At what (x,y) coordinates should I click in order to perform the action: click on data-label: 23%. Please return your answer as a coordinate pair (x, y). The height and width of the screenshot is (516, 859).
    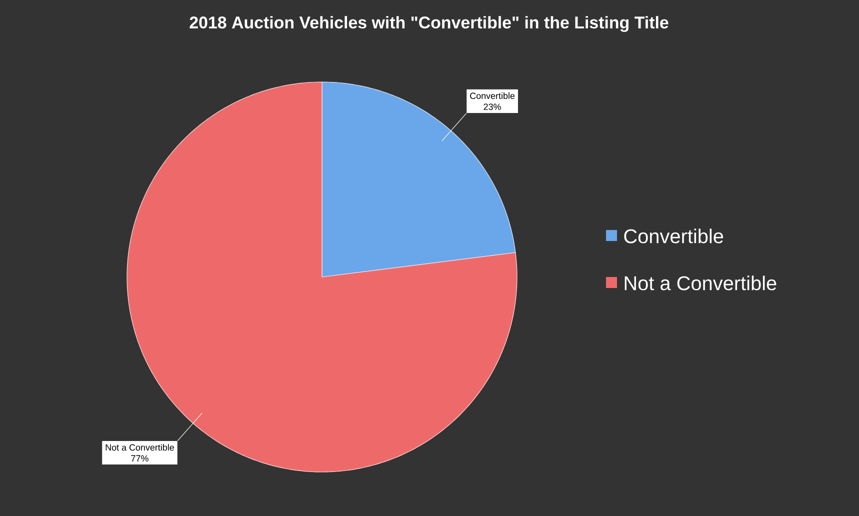
    Looking at the image, I should click on (492, 107).